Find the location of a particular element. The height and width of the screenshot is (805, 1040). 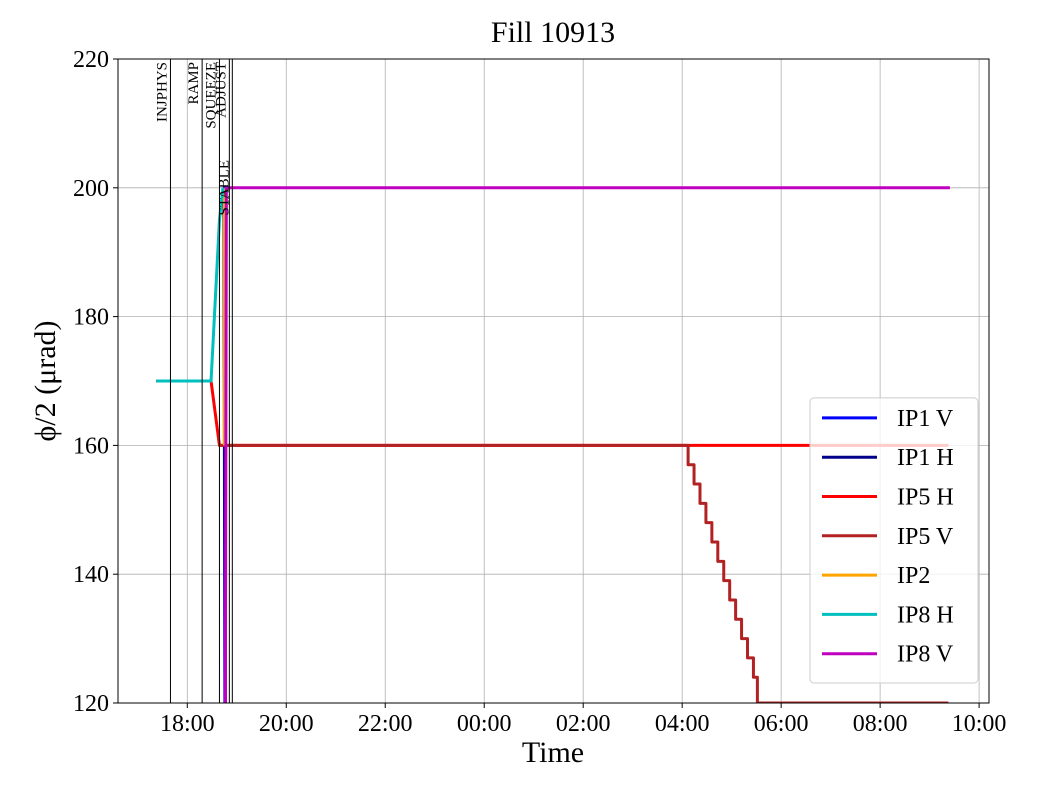

x-tick-label: 04:00 is located at coordinates (682, 724).